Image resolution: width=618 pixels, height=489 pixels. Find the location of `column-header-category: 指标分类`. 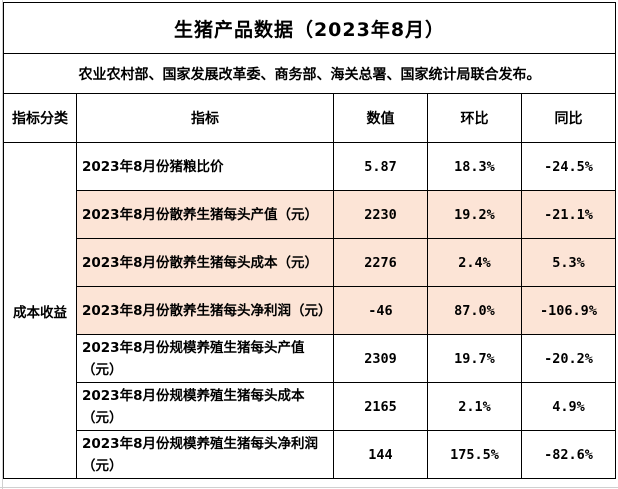

column-header-category: 指标分类 is located at coordinates (40, 118).